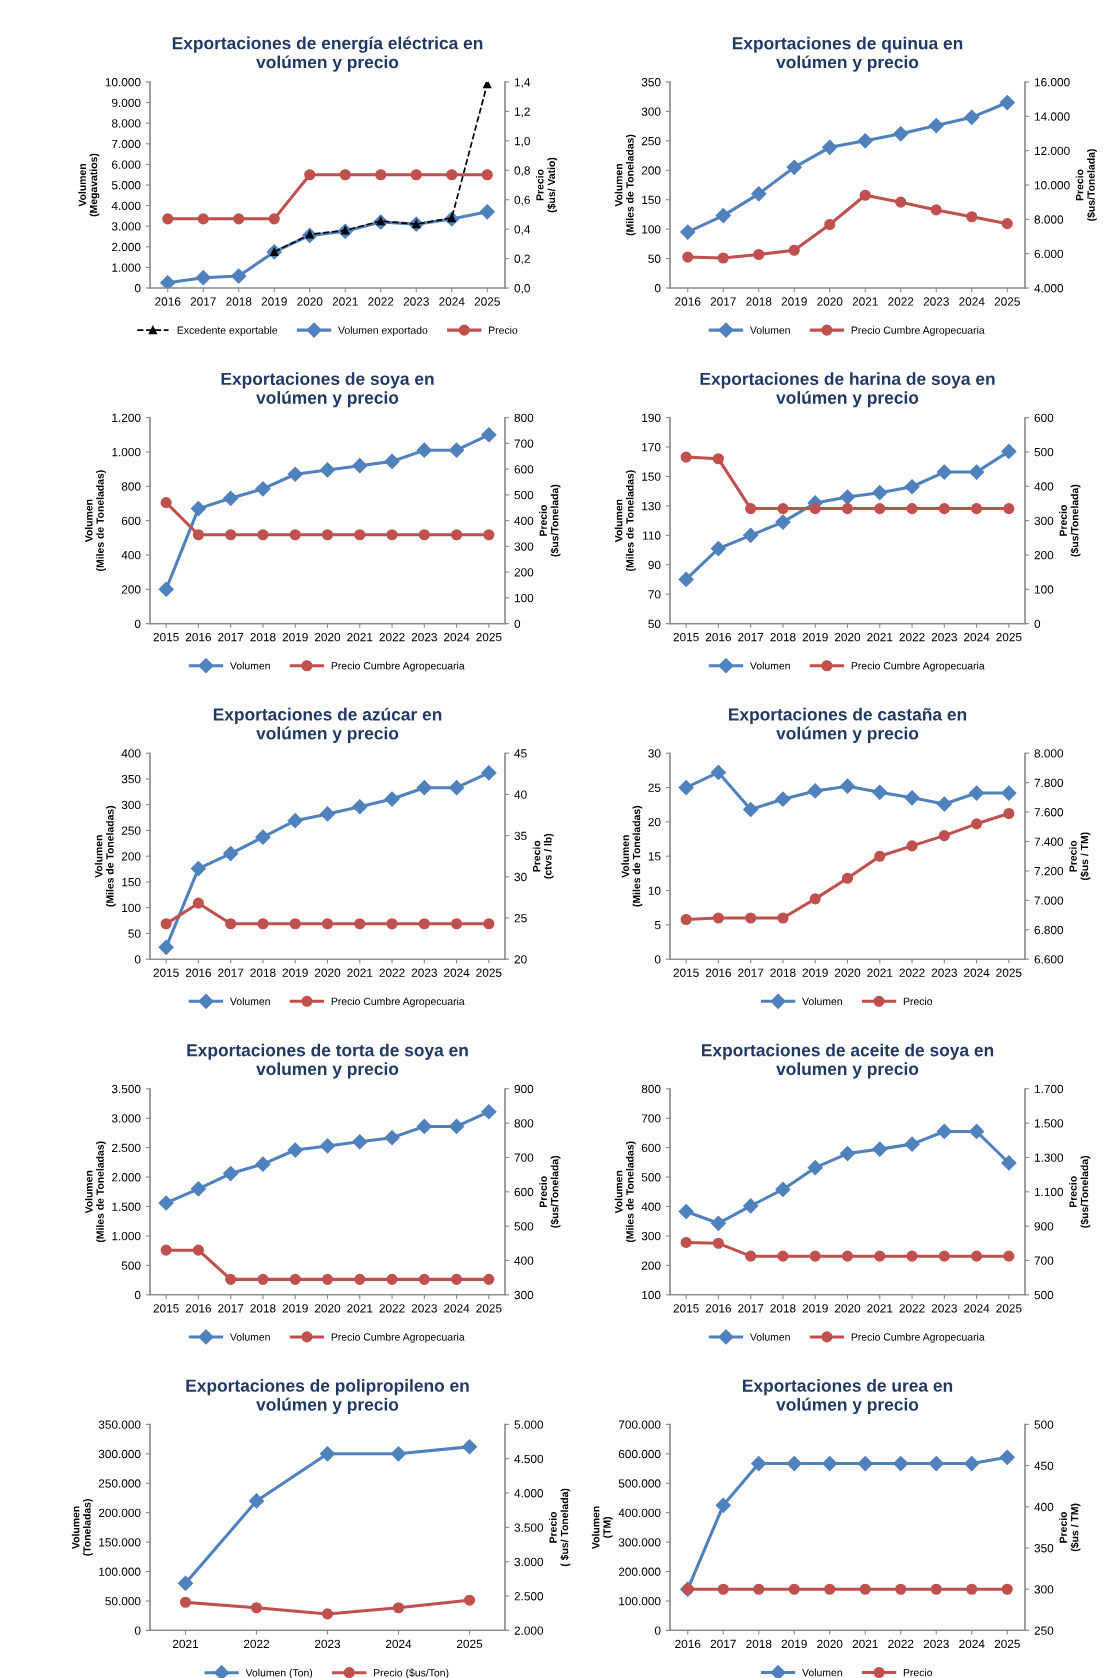 This screenshot has width=1106, height=1678. I want to click on y-tick-label: 90, so click(654, 565).